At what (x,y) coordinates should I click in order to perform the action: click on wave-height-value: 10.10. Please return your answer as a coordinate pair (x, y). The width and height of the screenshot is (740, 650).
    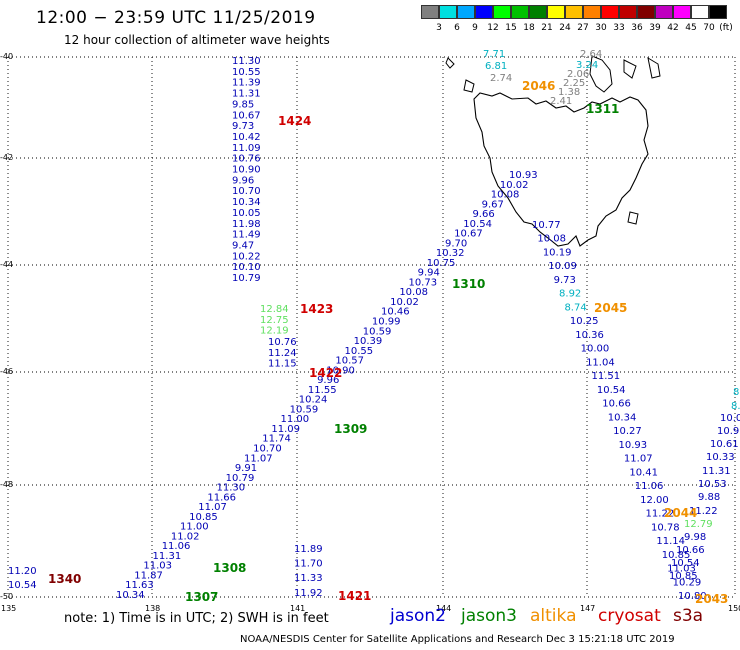
    Looking at the image, I should click on (246, 267).